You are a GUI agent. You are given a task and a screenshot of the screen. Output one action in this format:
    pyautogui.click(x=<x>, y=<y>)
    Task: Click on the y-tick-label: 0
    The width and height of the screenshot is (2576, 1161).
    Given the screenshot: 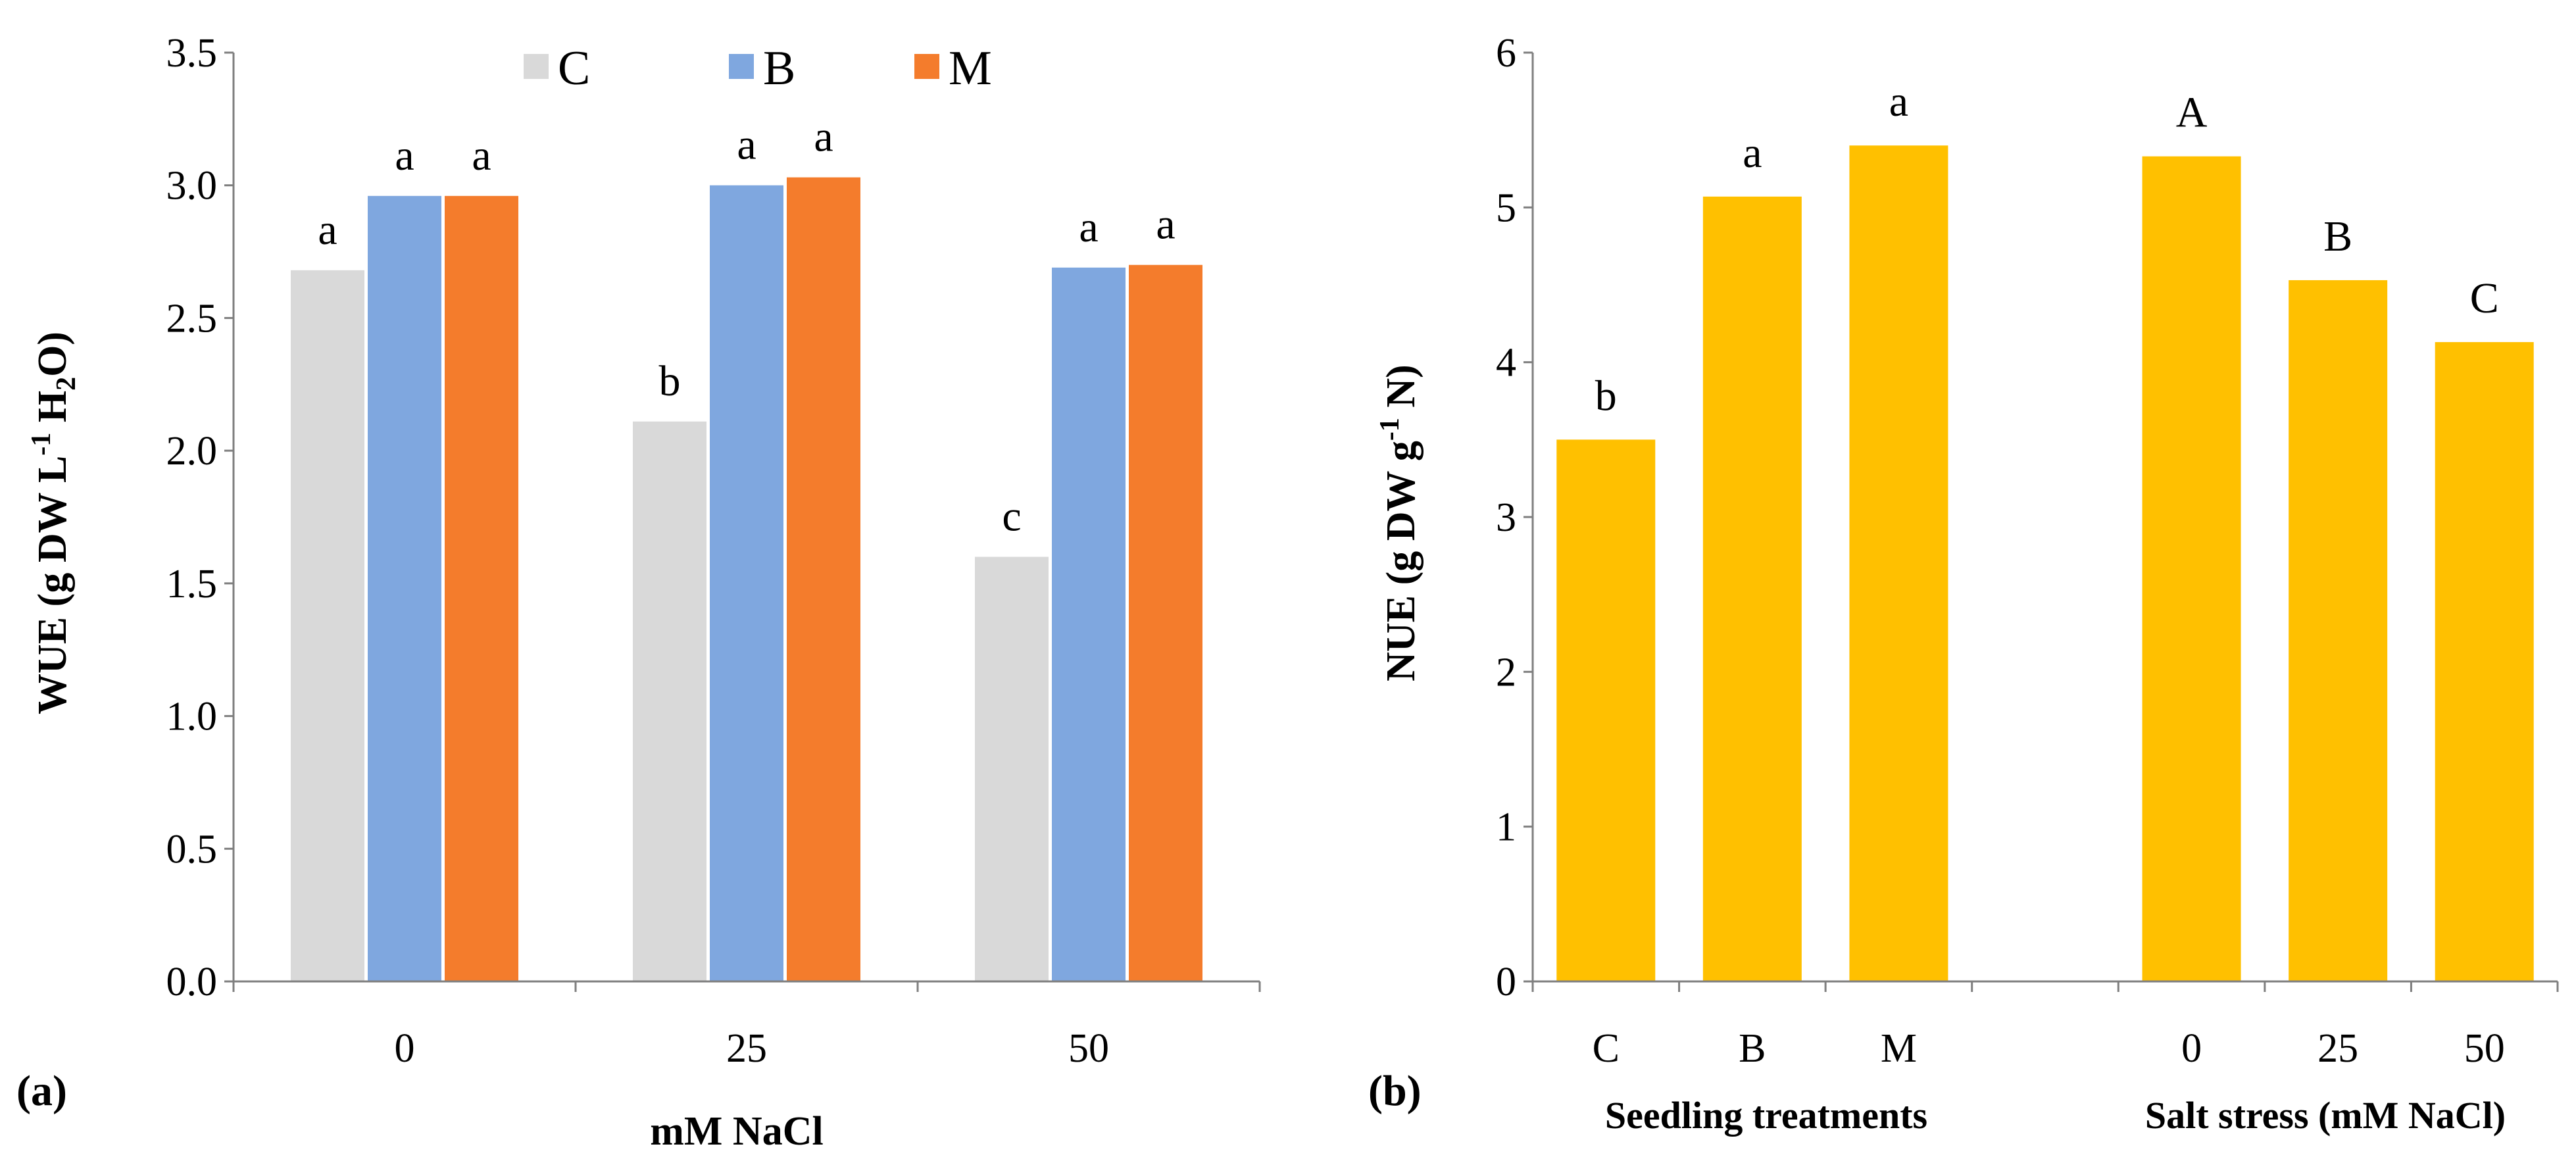 What is the action you would take?
    pyautogui.click(x=1506, y=982)
    